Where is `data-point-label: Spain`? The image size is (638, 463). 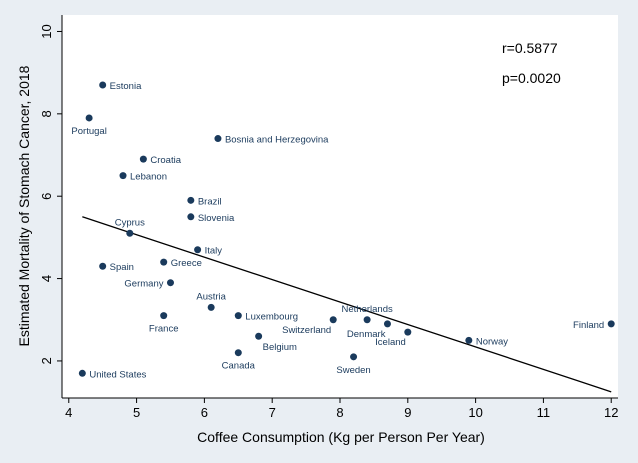
data-point-label: Spain is located at coordinates (122, 267).